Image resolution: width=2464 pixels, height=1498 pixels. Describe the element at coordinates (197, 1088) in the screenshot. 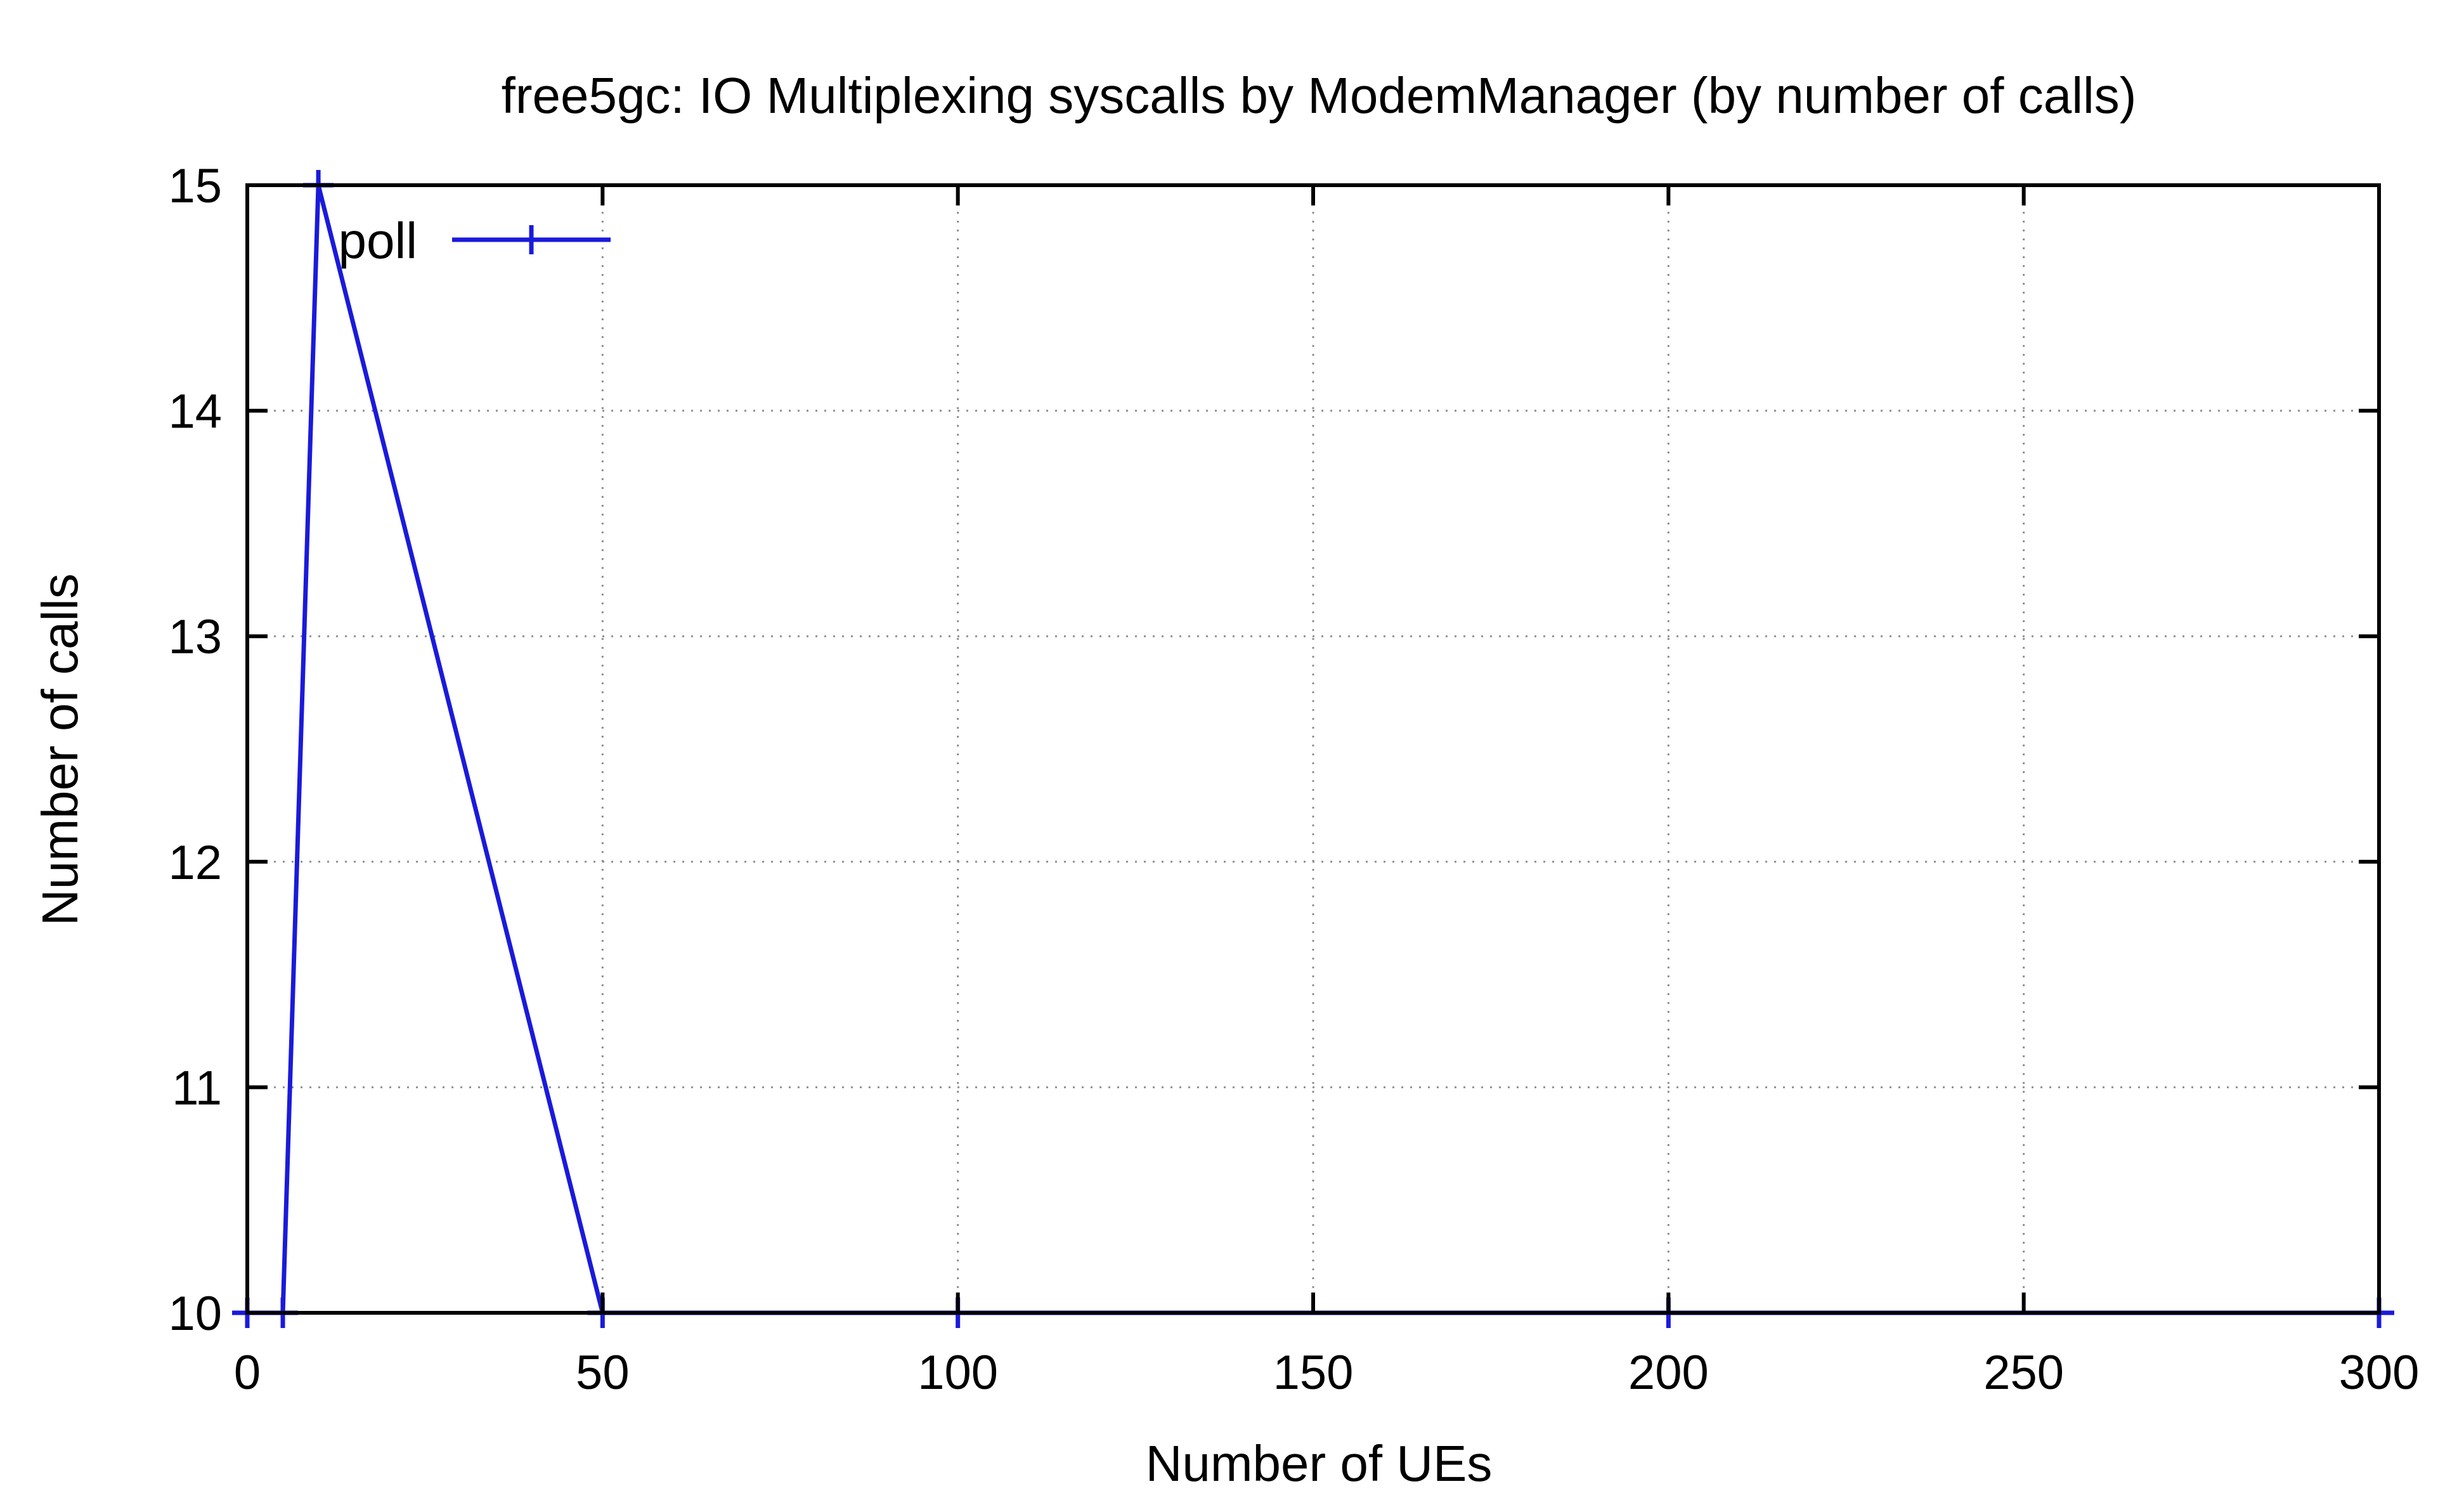

I see `y-tick-label-11: 11` at that location.